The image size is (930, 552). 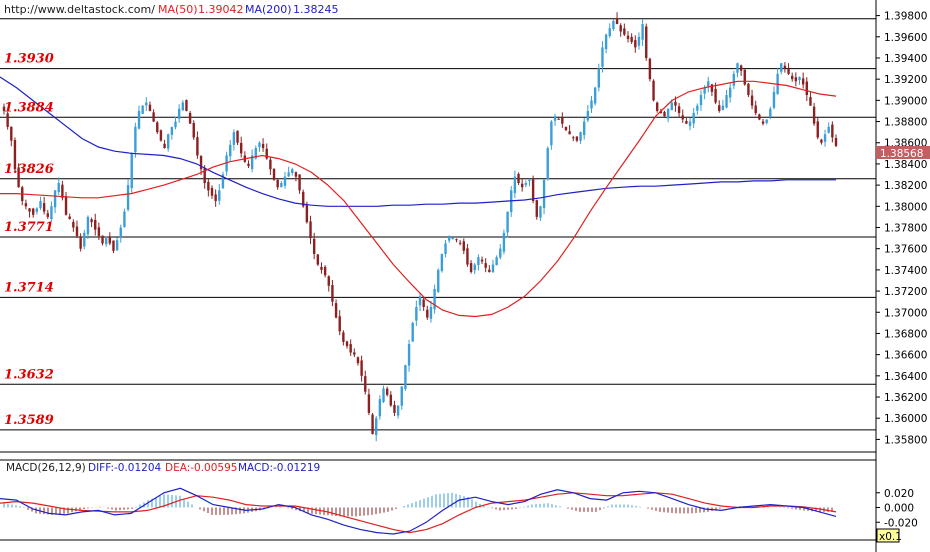 I want to click on price-tick-label: 1.39800, so click(x=905, y=17).